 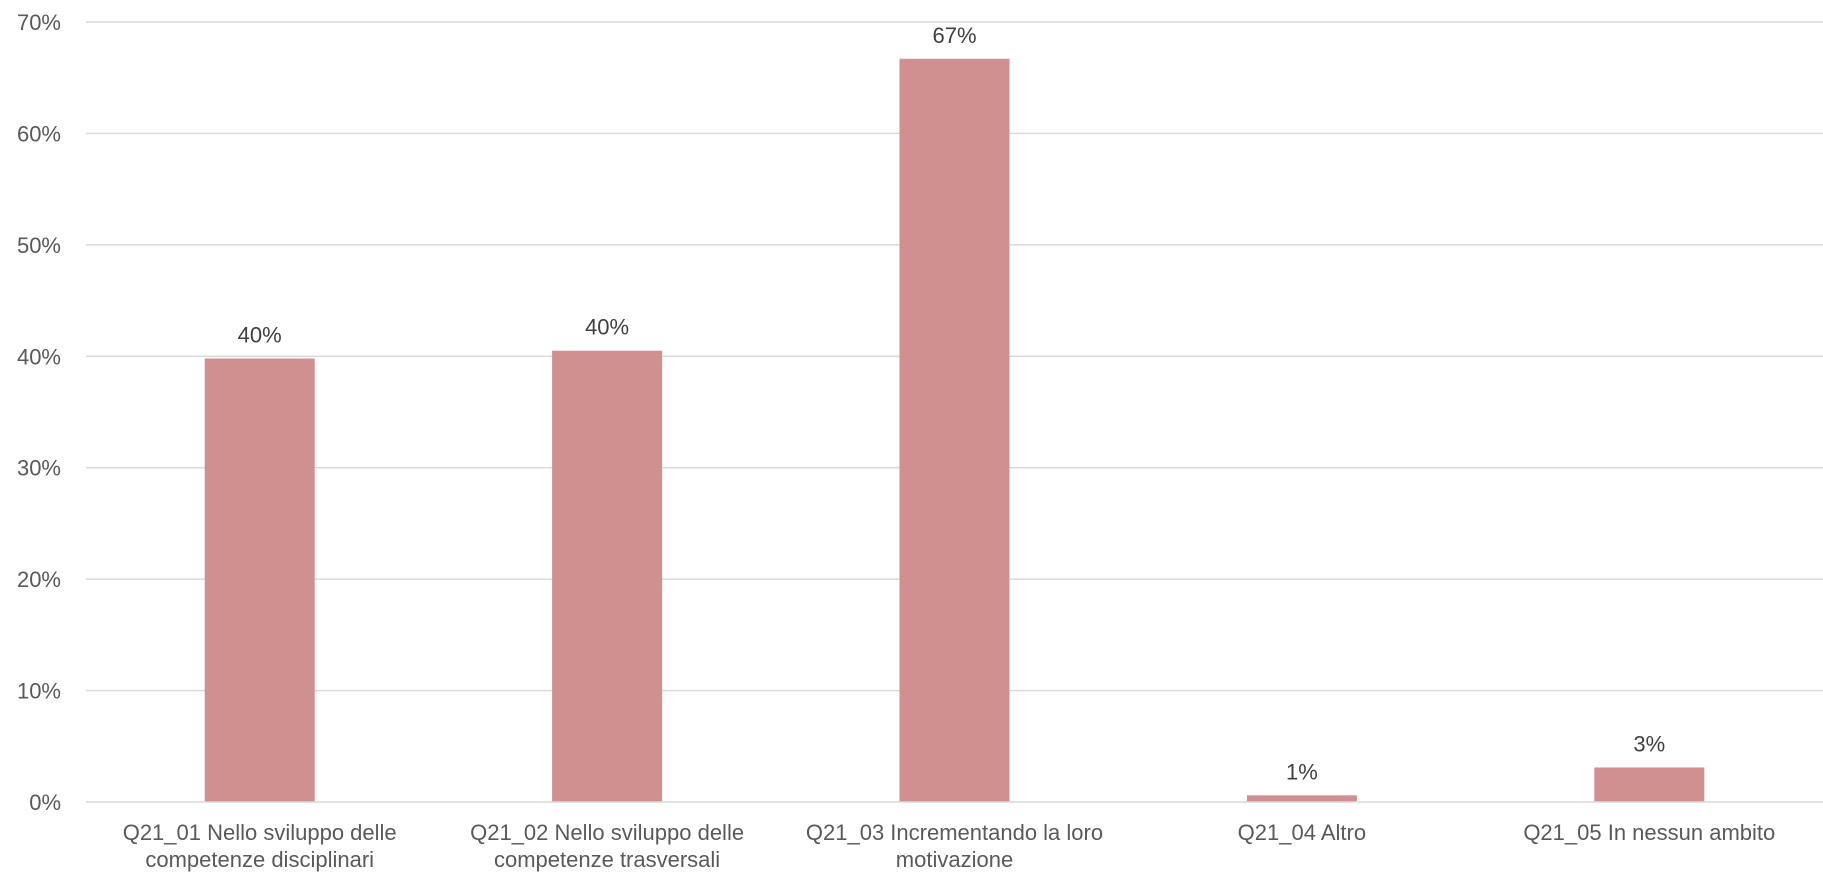 I want to click on category-label: motivazione, so click(x=954, y=859).